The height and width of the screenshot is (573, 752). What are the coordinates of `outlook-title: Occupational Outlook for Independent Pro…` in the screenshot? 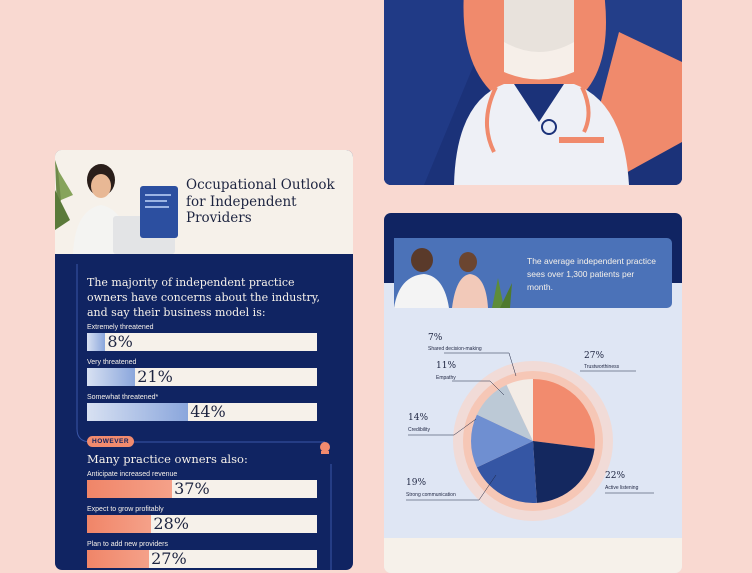 It's located at (260, 201).